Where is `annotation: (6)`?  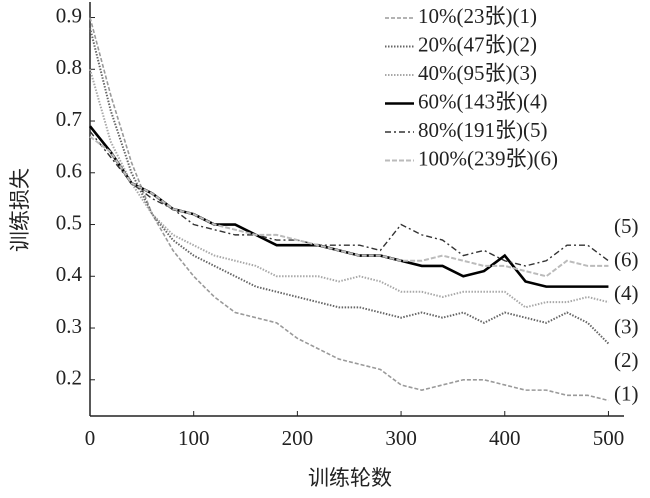 annotation: (6) is located at coordinates (626, 259).